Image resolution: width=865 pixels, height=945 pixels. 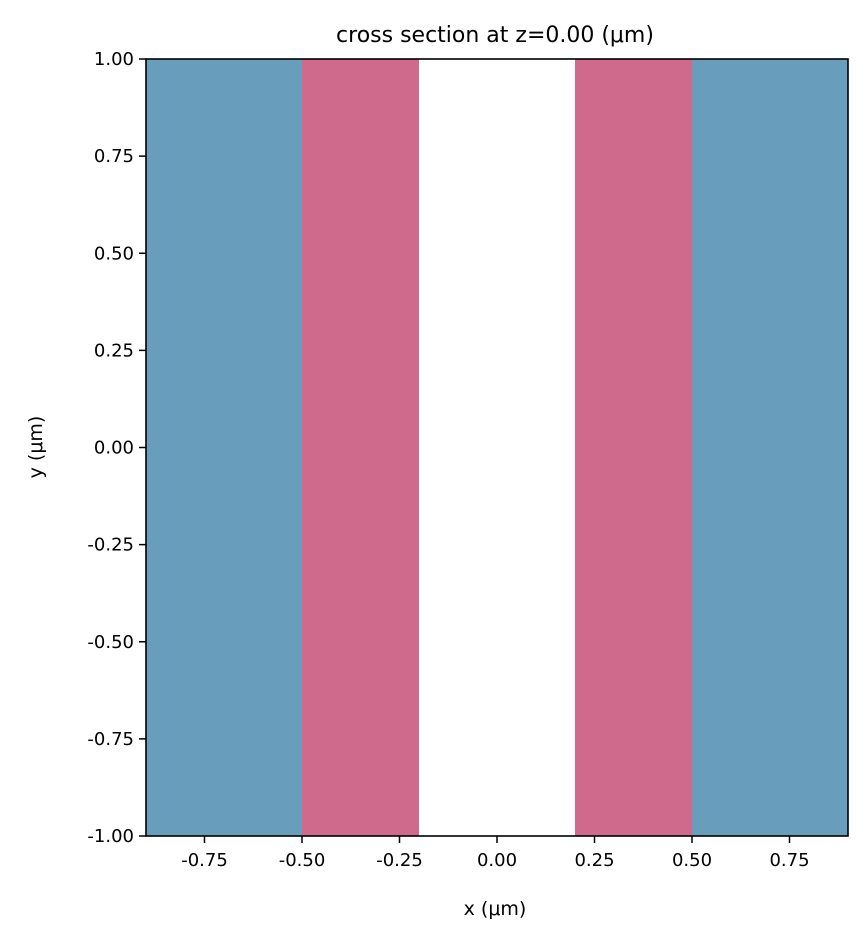 What do you see at coordinates (495, 35) in the screenshot?
I see `chart-title: cross section at z=0.00 (μm)` at bounding box center [495, 35].